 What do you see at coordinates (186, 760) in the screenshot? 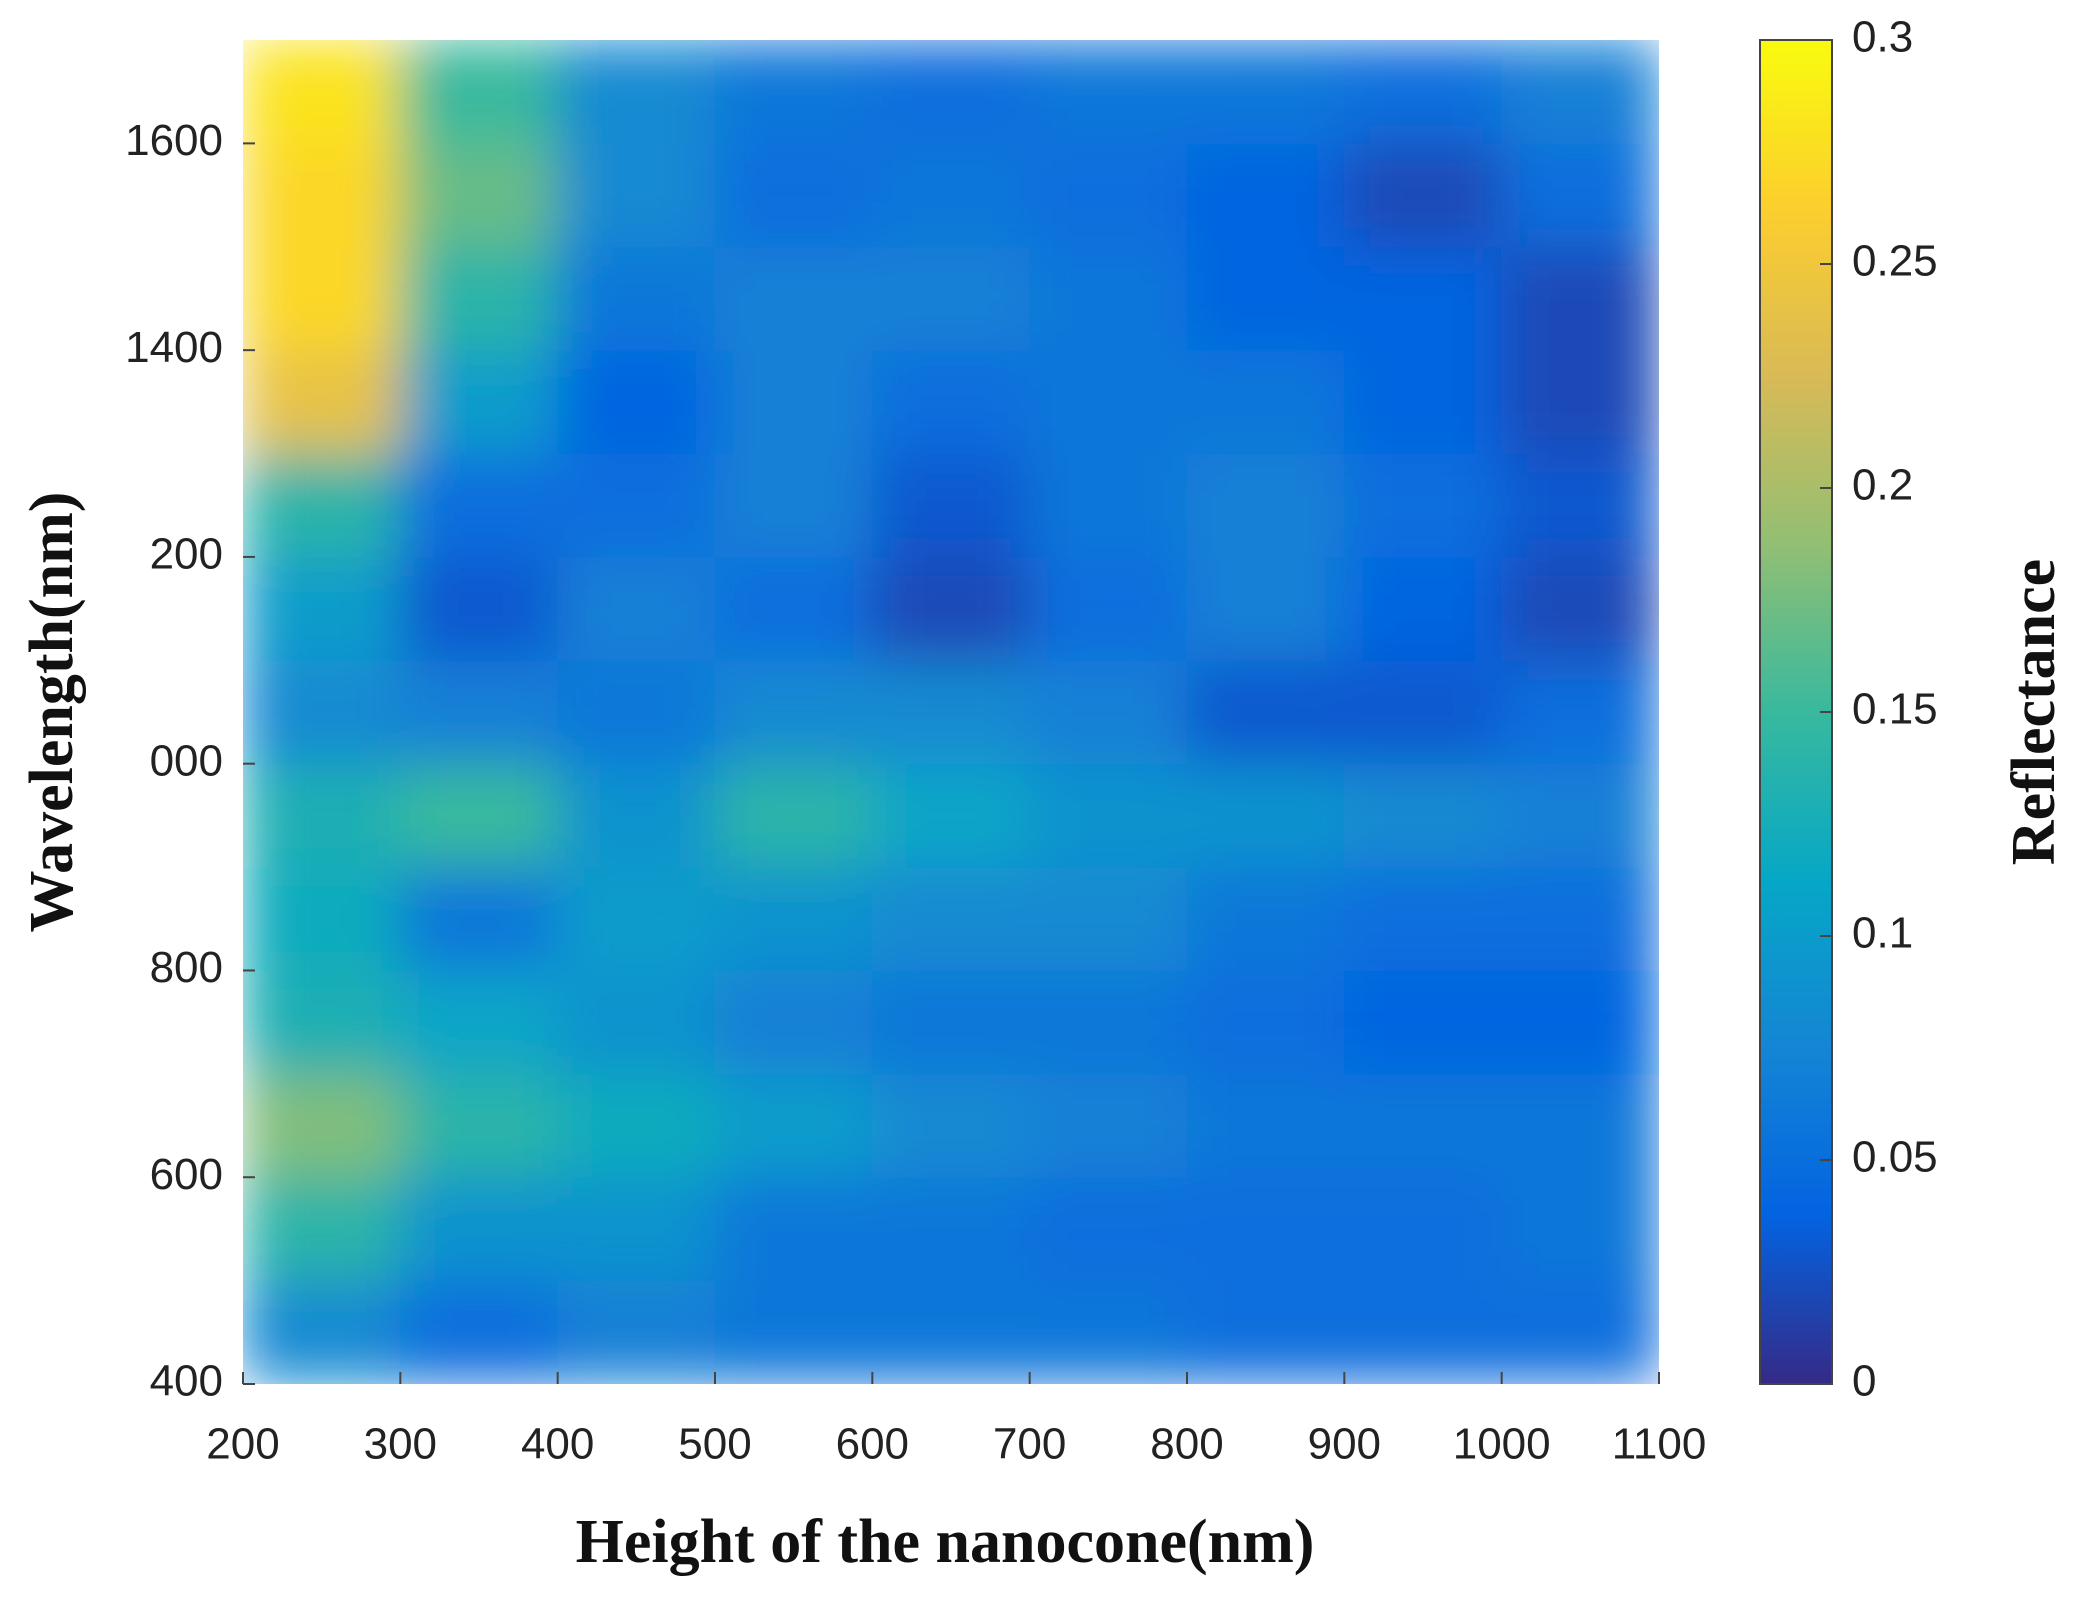
I see `y-tick-label: 000` at bounding box center [186, 760].